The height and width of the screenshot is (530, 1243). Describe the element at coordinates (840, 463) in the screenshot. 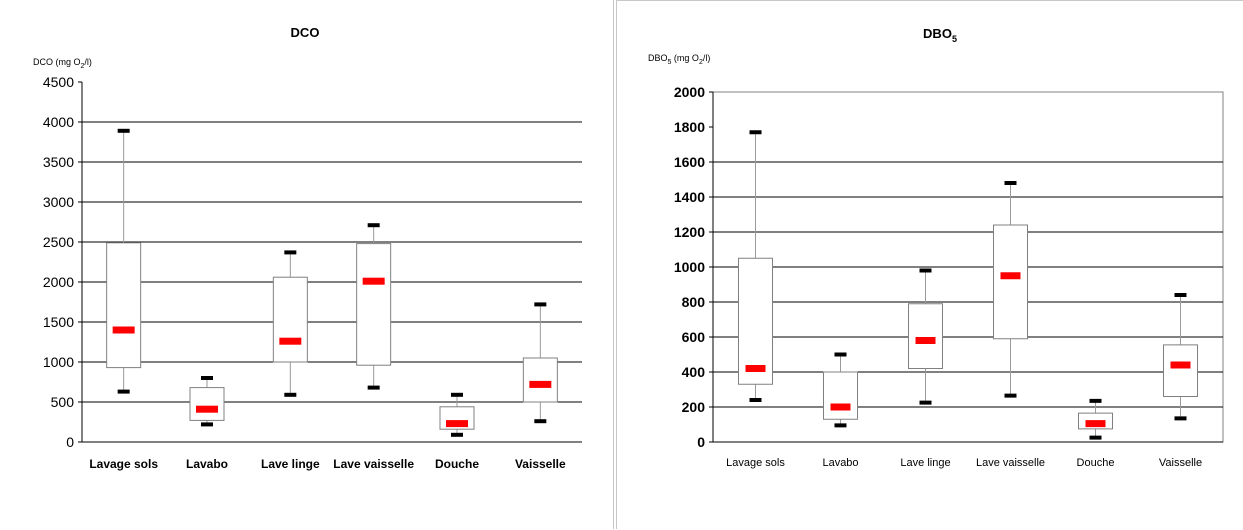

I see `x-category-label: Lavabo` at that location.